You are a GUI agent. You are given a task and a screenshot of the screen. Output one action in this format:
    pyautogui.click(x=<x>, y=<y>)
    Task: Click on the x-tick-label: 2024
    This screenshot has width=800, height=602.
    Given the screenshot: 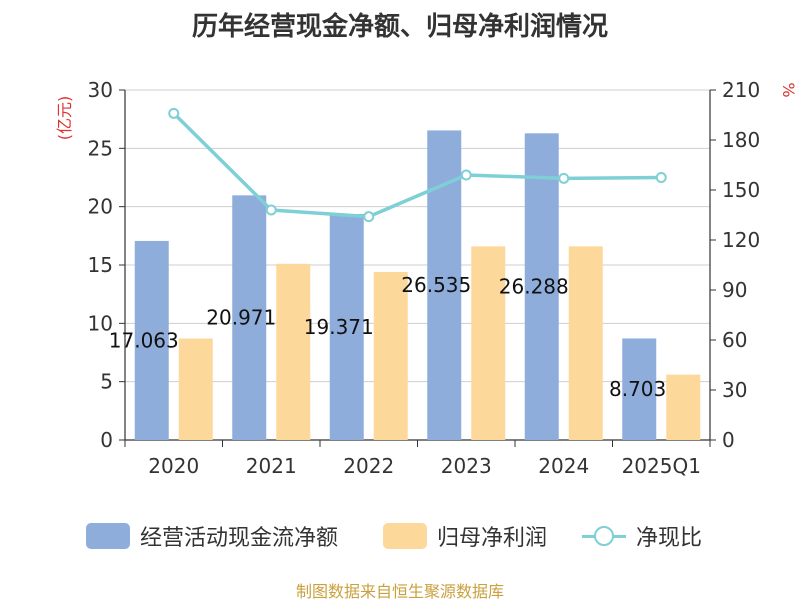 What is the action you would take?
    pyautogui.click(x=563, y=466)
    